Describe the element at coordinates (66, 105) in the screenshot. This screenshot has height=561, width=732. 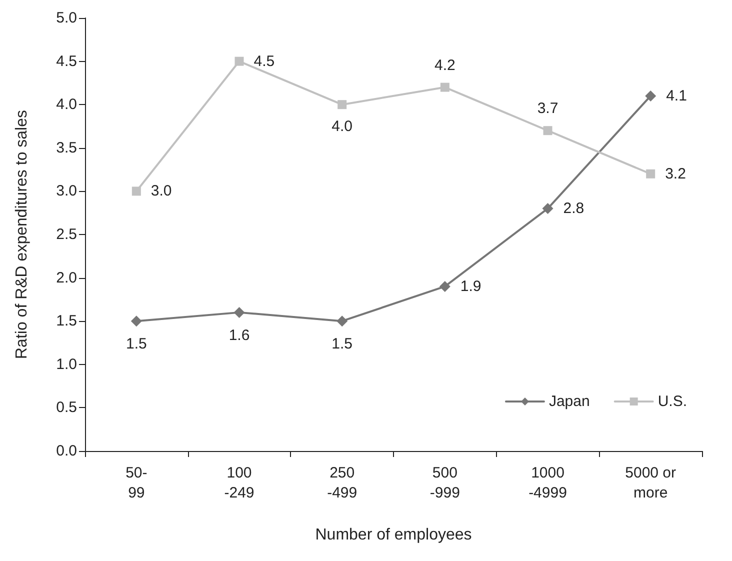
I see `text: 4.0` at that location.